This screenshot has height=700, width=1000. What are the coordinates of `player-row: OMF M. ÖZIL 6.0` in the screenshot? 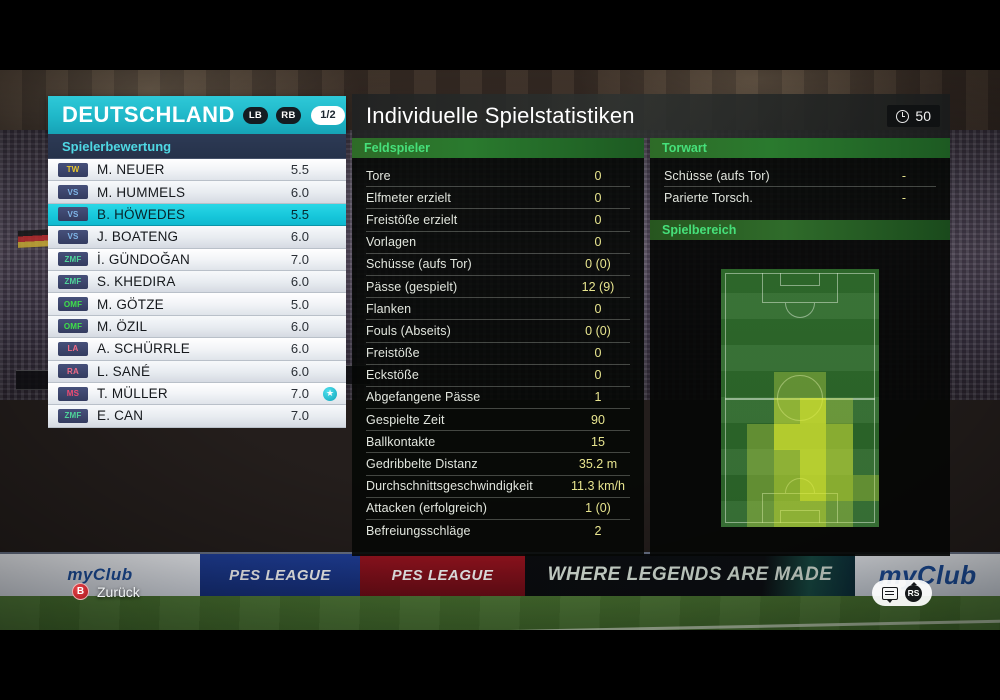 It's located at (197, 327).